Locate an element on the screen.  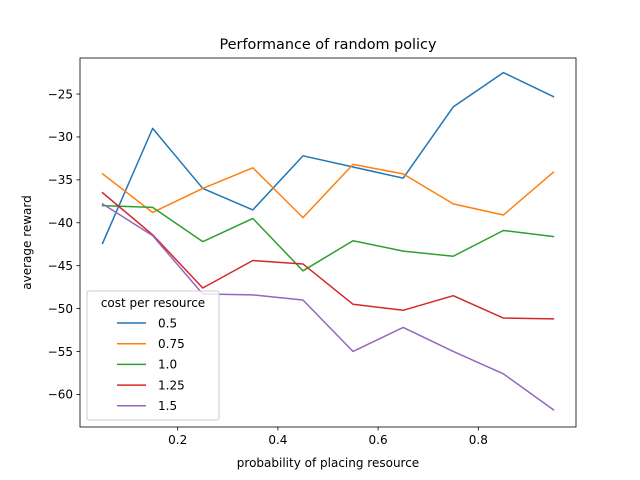
chart-title: Performance of random policy is located at coordinates (328, 45).